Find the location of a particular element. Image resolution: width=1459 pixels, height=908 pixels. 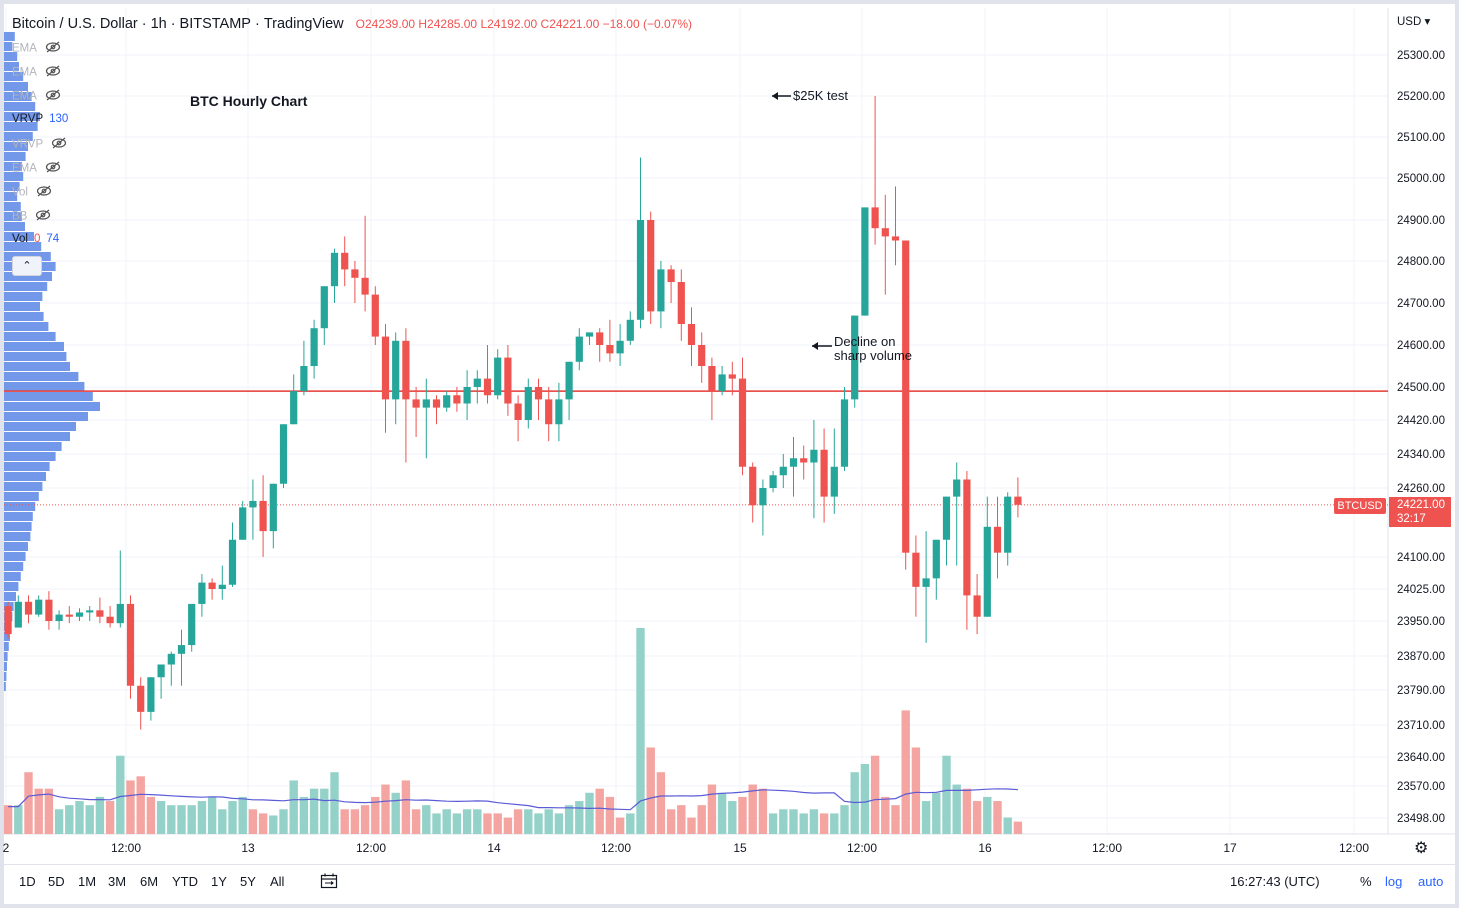

indicator-vrvp: VRVP is located at coordinates (39, 144).